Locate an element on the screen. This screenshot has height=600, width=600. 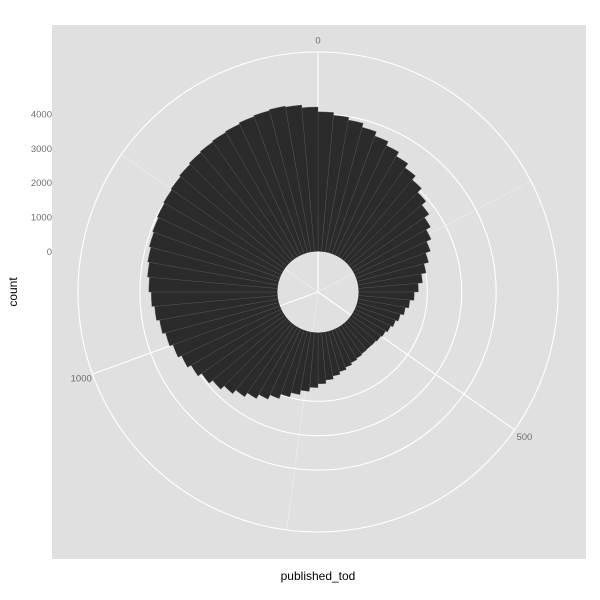
x-tick-label-2: 1000 is located at coordinates (81, 379).